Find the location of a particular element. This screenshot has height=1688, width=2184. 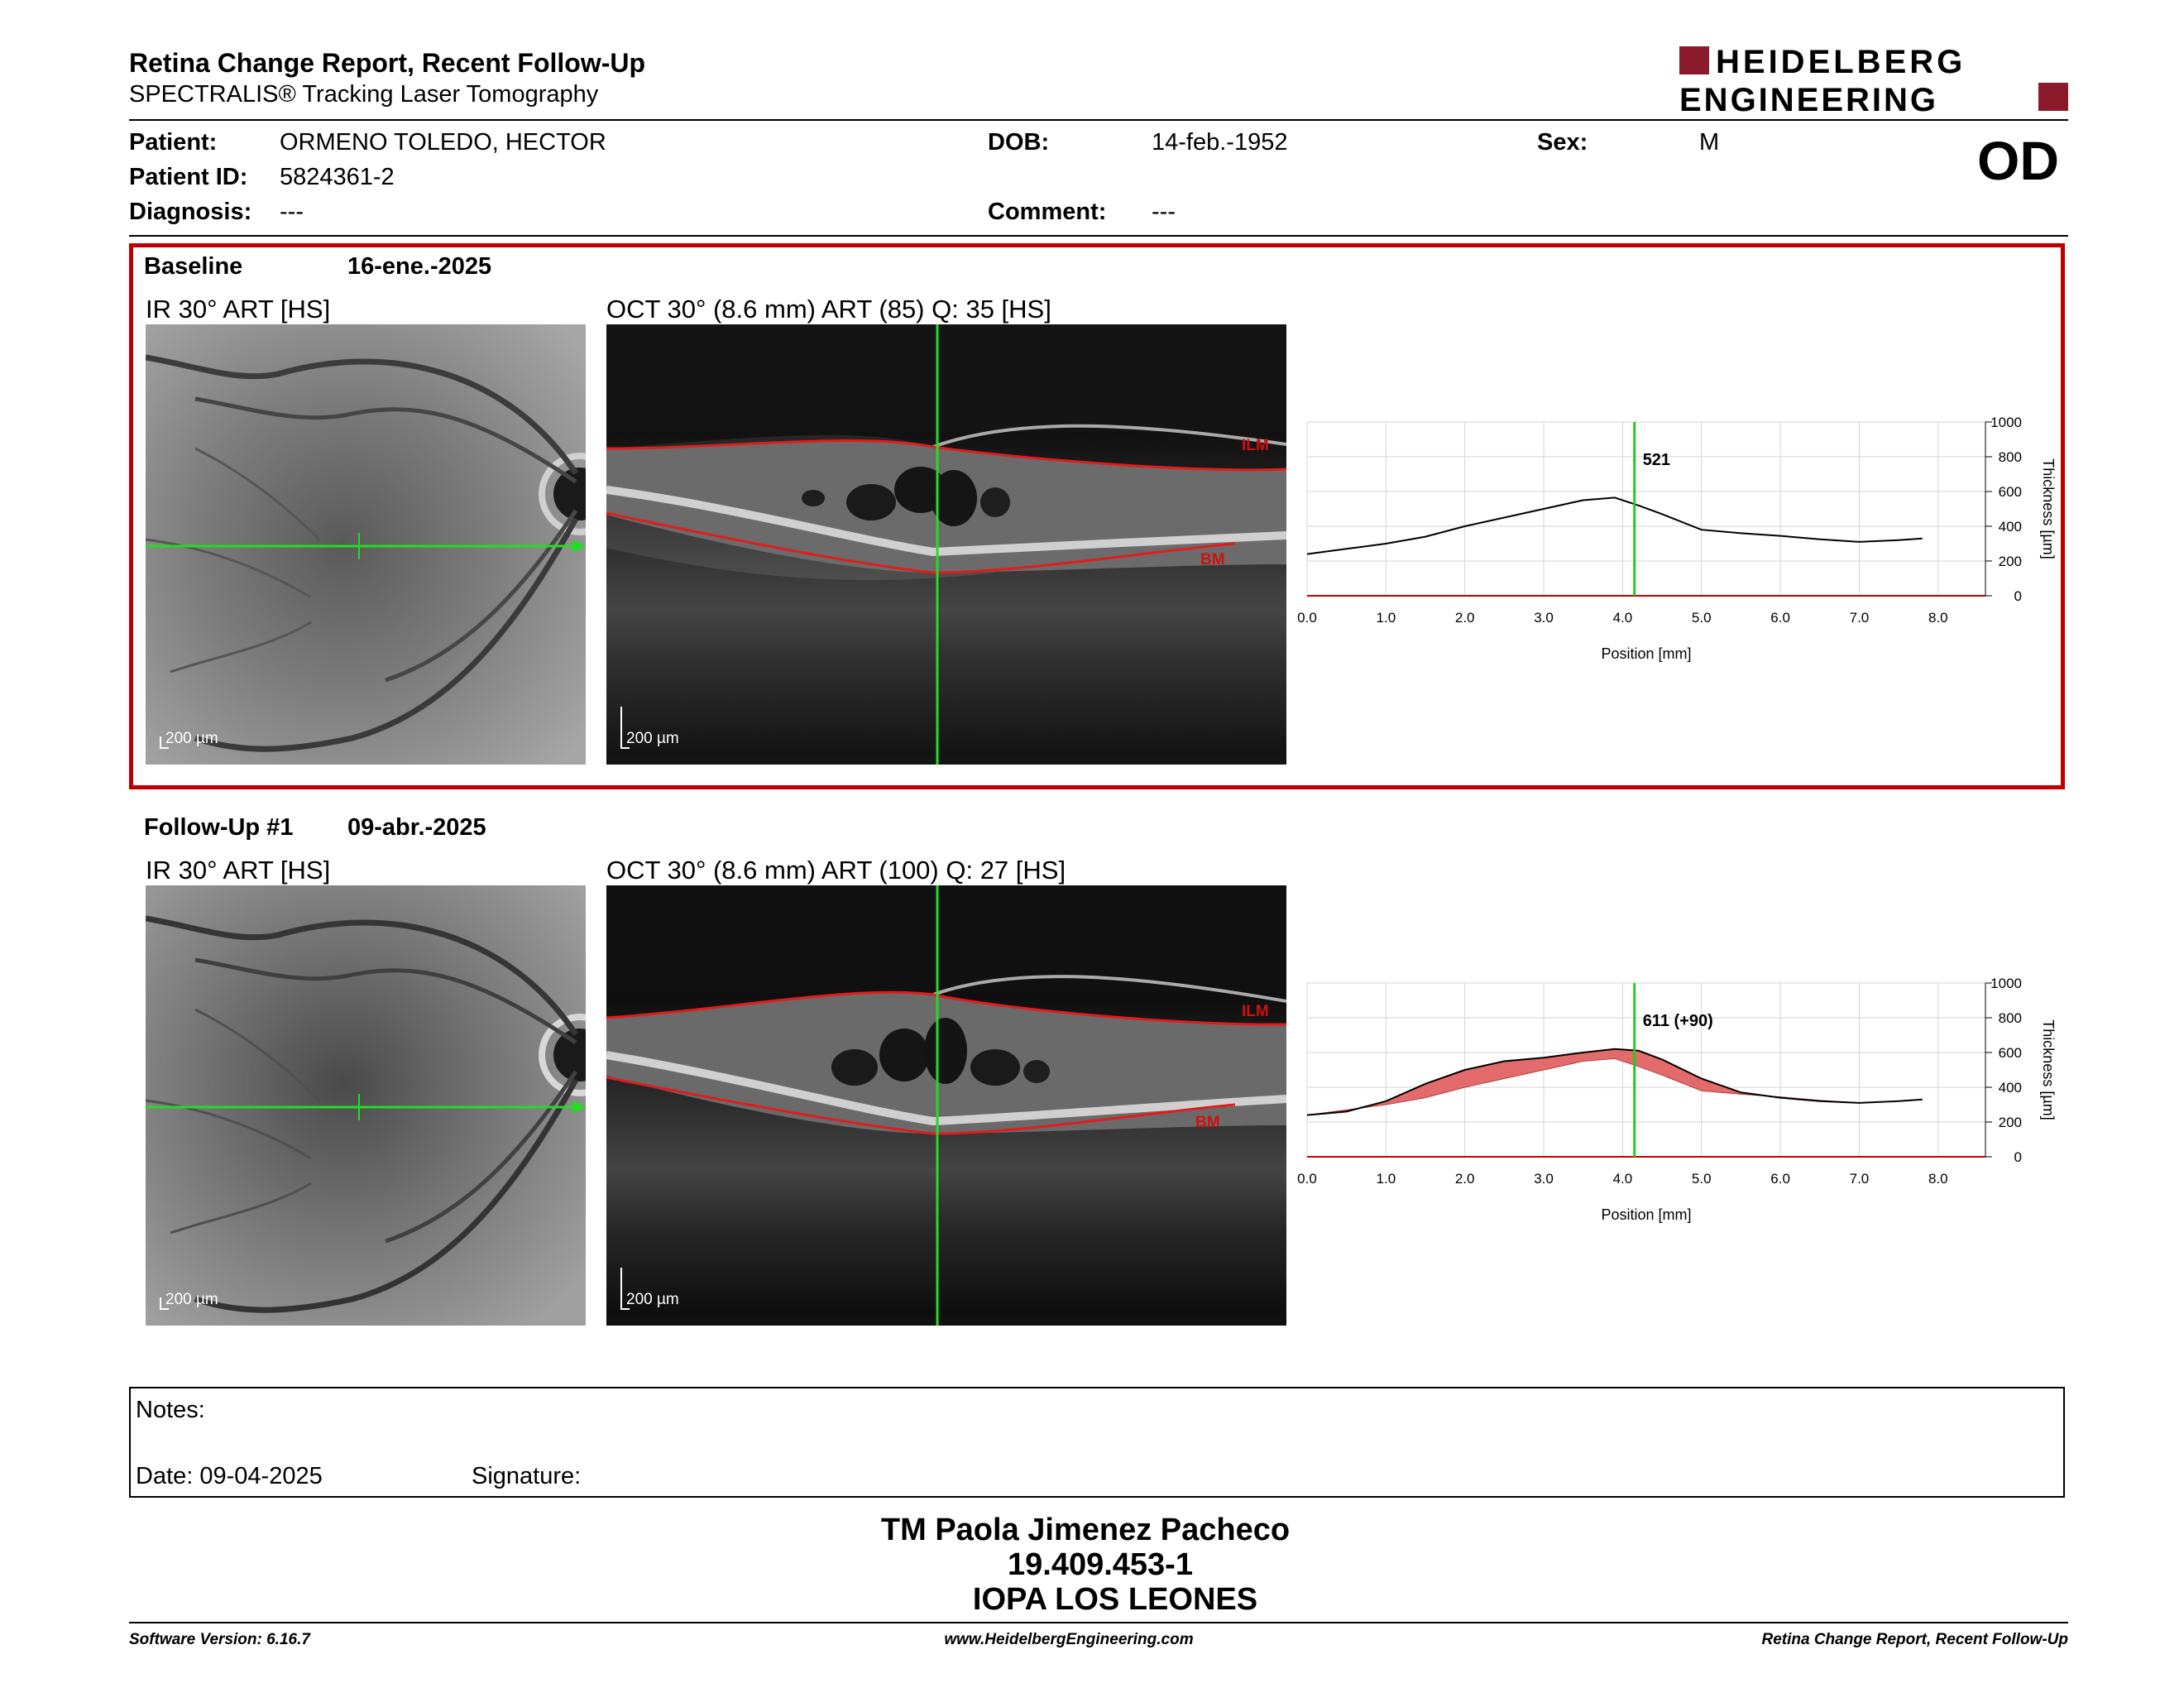

svg-text: HEIDELBERG is located at coordinates (1841, 62).